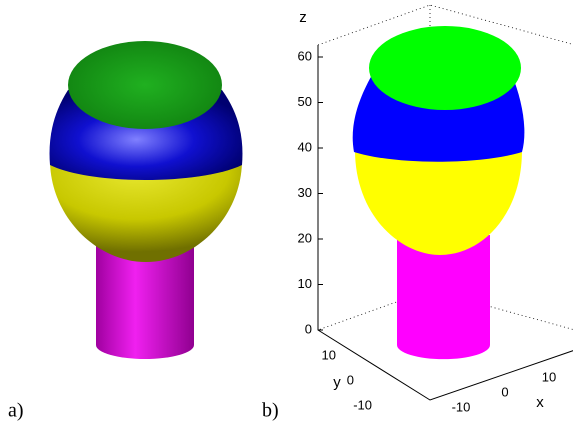  What do you see at coordinates (305, 146) in the screenshot?
I see `z-tick-label: 40` at bounding box center [305, 146].